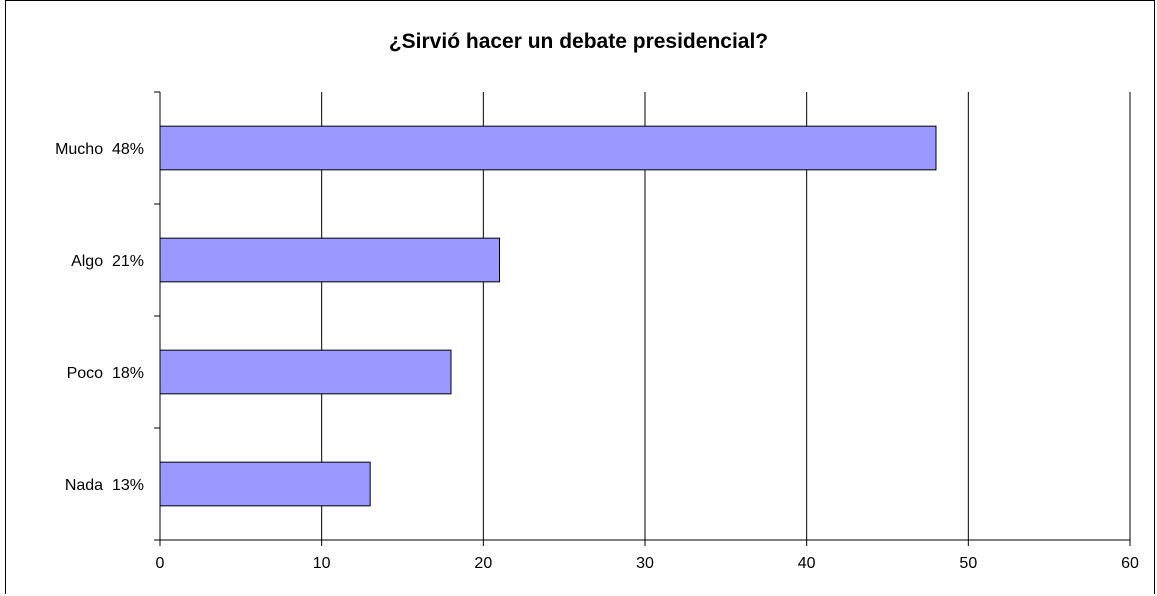 The height and width of the screenshot is (596, 1157). Describe the element at coordinates (107, 261) in the screenshot. I see `category-label-1: Algo 21%` at that location.